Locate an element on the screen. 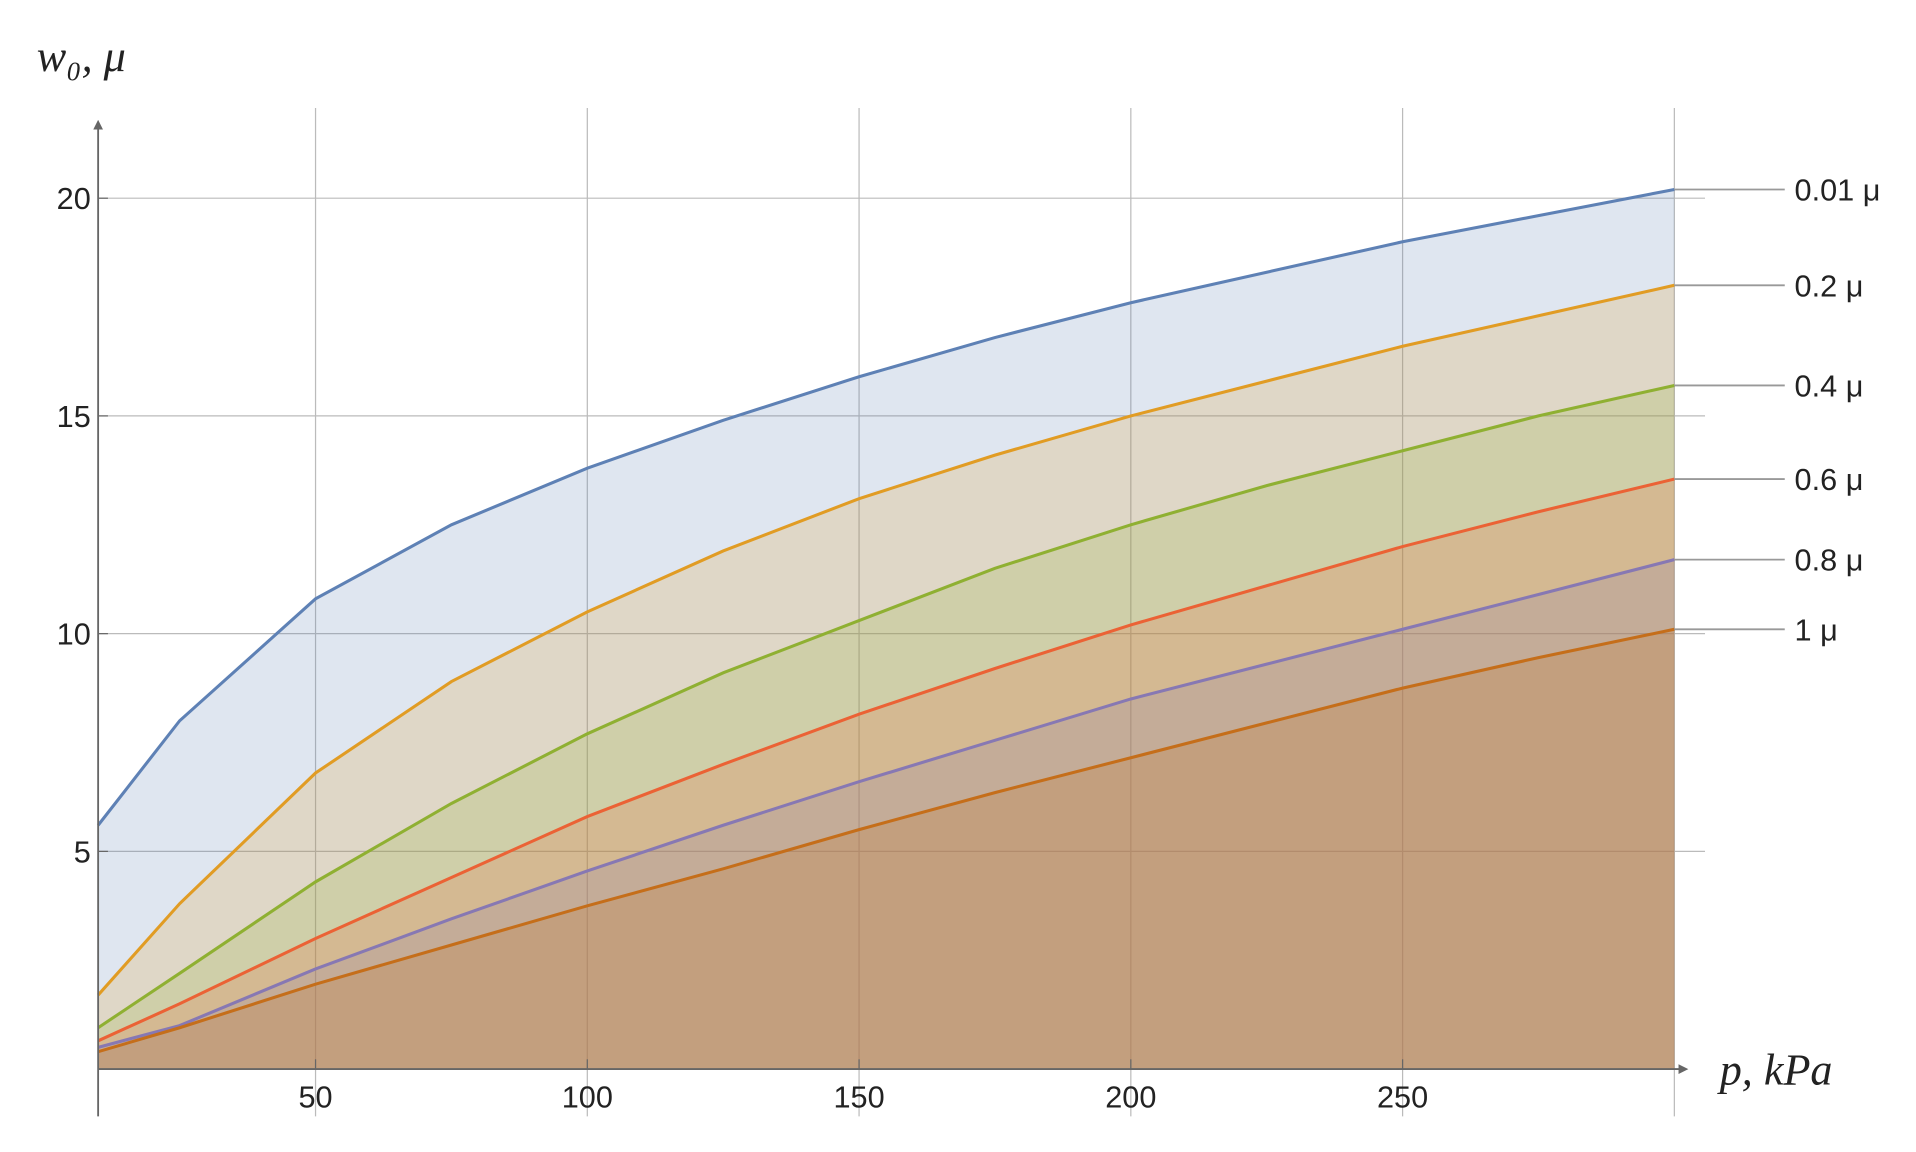 Image resolution: width=1916 pixels, height=1152 pixels. legend-label: 0.6 μ is located at coordinates (1829, 480).